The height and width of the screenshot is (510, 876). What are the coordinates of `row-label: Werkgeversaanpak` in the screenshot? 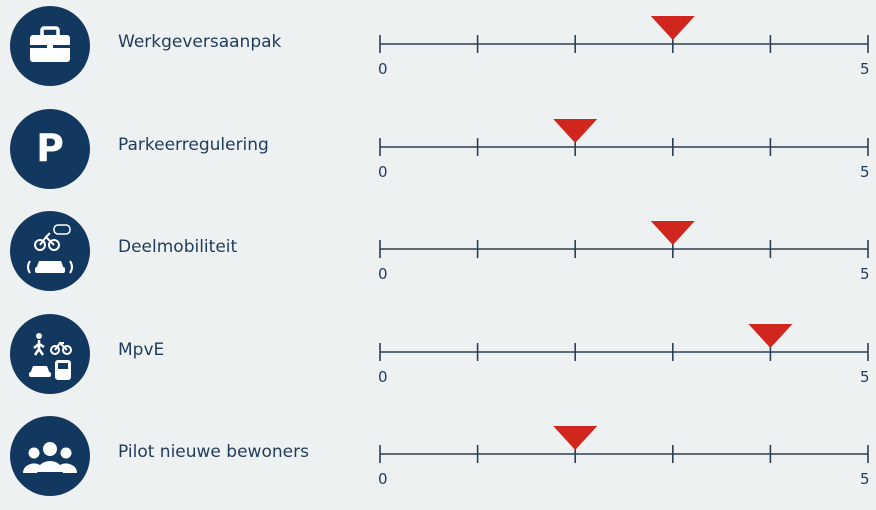 It's located at (200, 42).